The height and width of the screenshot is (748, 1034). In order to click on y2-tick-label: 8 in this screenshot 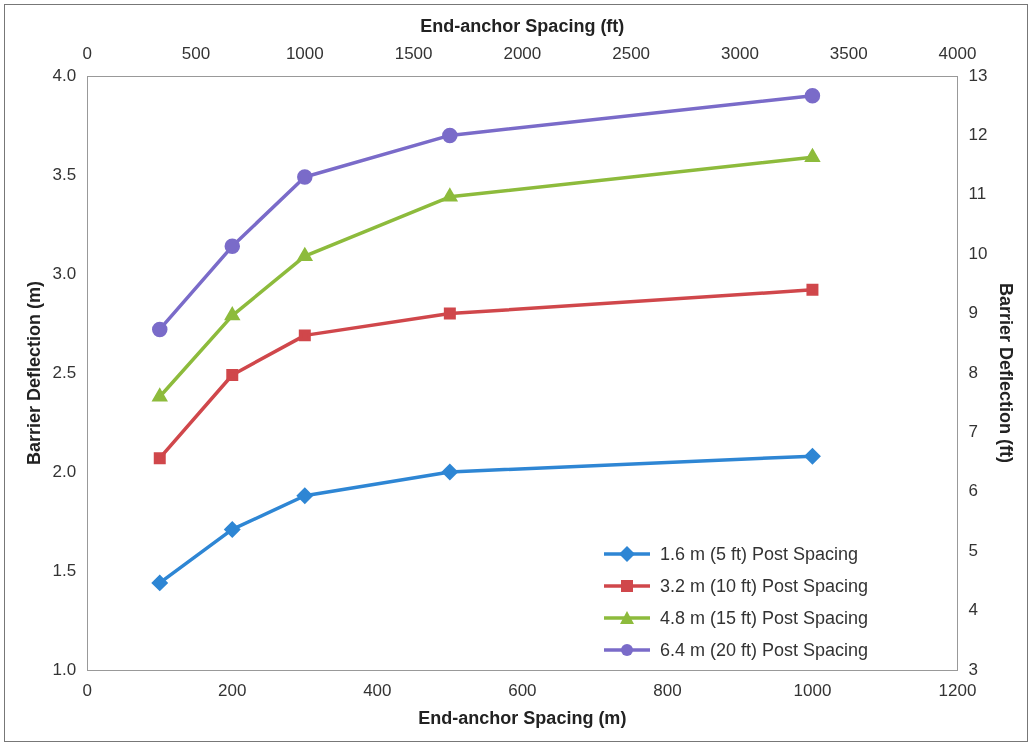, I will do `click(973, 372)`.